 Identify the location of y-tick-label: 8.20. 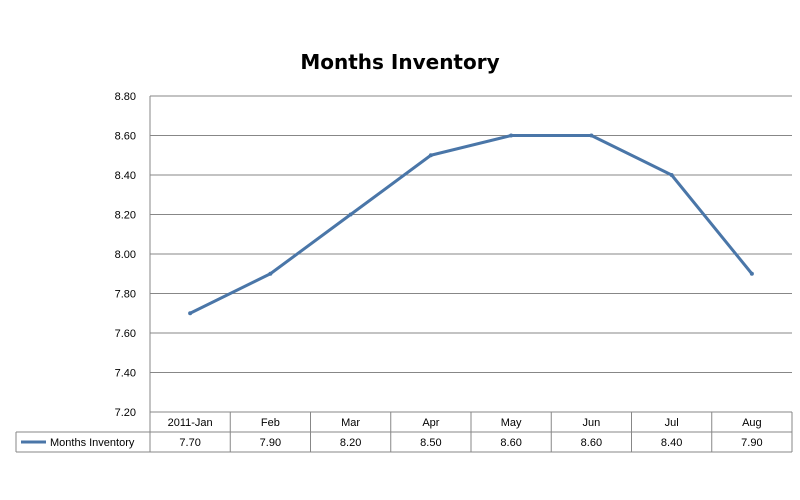
(125, 216).